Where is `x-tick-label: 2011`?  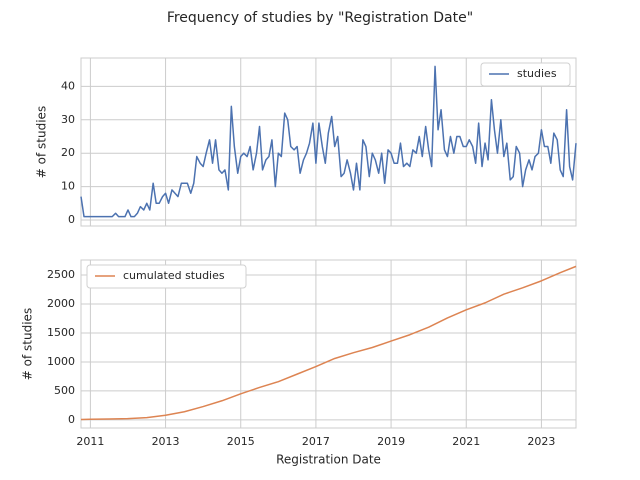 x-tick-label: 2011 is located at coordinates (90, 441).